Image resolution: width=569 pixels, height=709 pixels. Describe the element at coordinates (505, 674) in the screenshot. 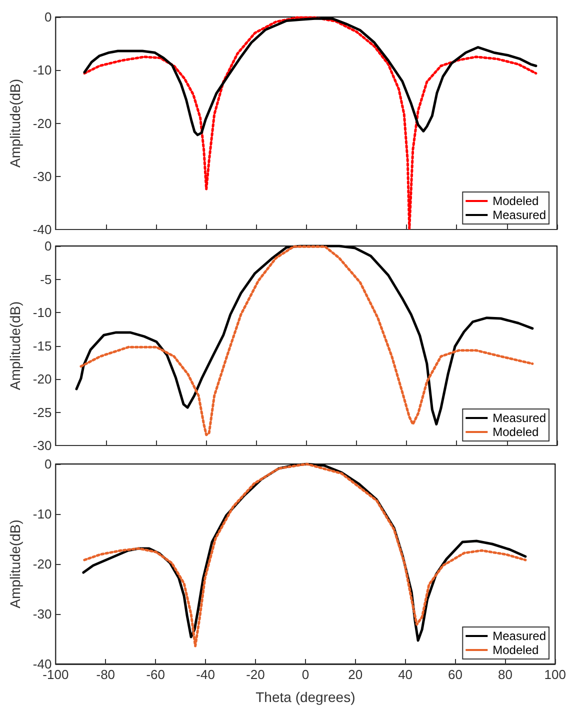

I see `x-tick-label: 80` at that location.